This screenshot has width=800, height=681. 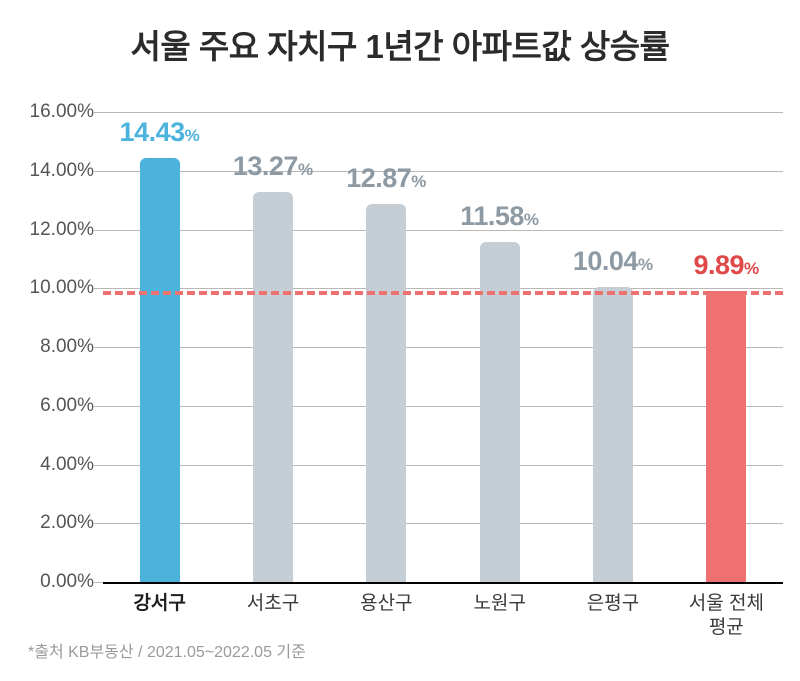 What do you see at coordinates (719, 265) in the screenshot?
I see `bar-value-number: 9.89` at bounding box center [719, 265].